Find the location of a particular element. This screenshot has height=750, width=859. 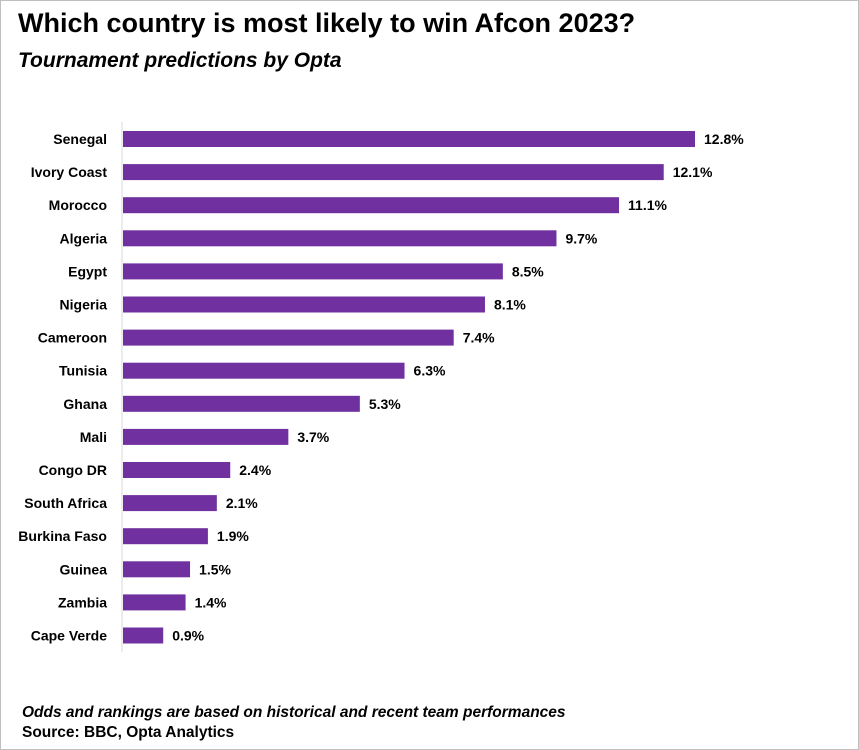

category-label: Mali is located at coordinates (93, 437).